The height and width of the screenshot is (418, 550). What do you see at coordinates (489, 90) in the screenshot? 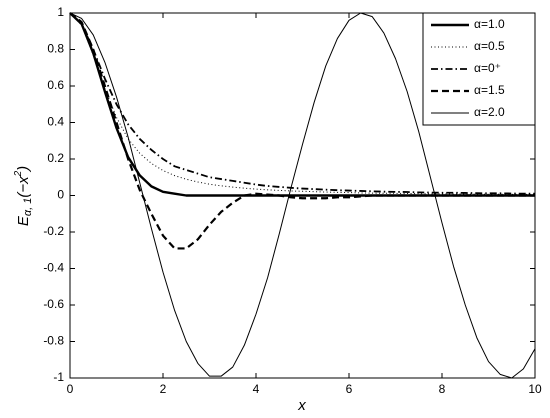
I see `legend-label: α=1.5` at bounding box center [489, 90].